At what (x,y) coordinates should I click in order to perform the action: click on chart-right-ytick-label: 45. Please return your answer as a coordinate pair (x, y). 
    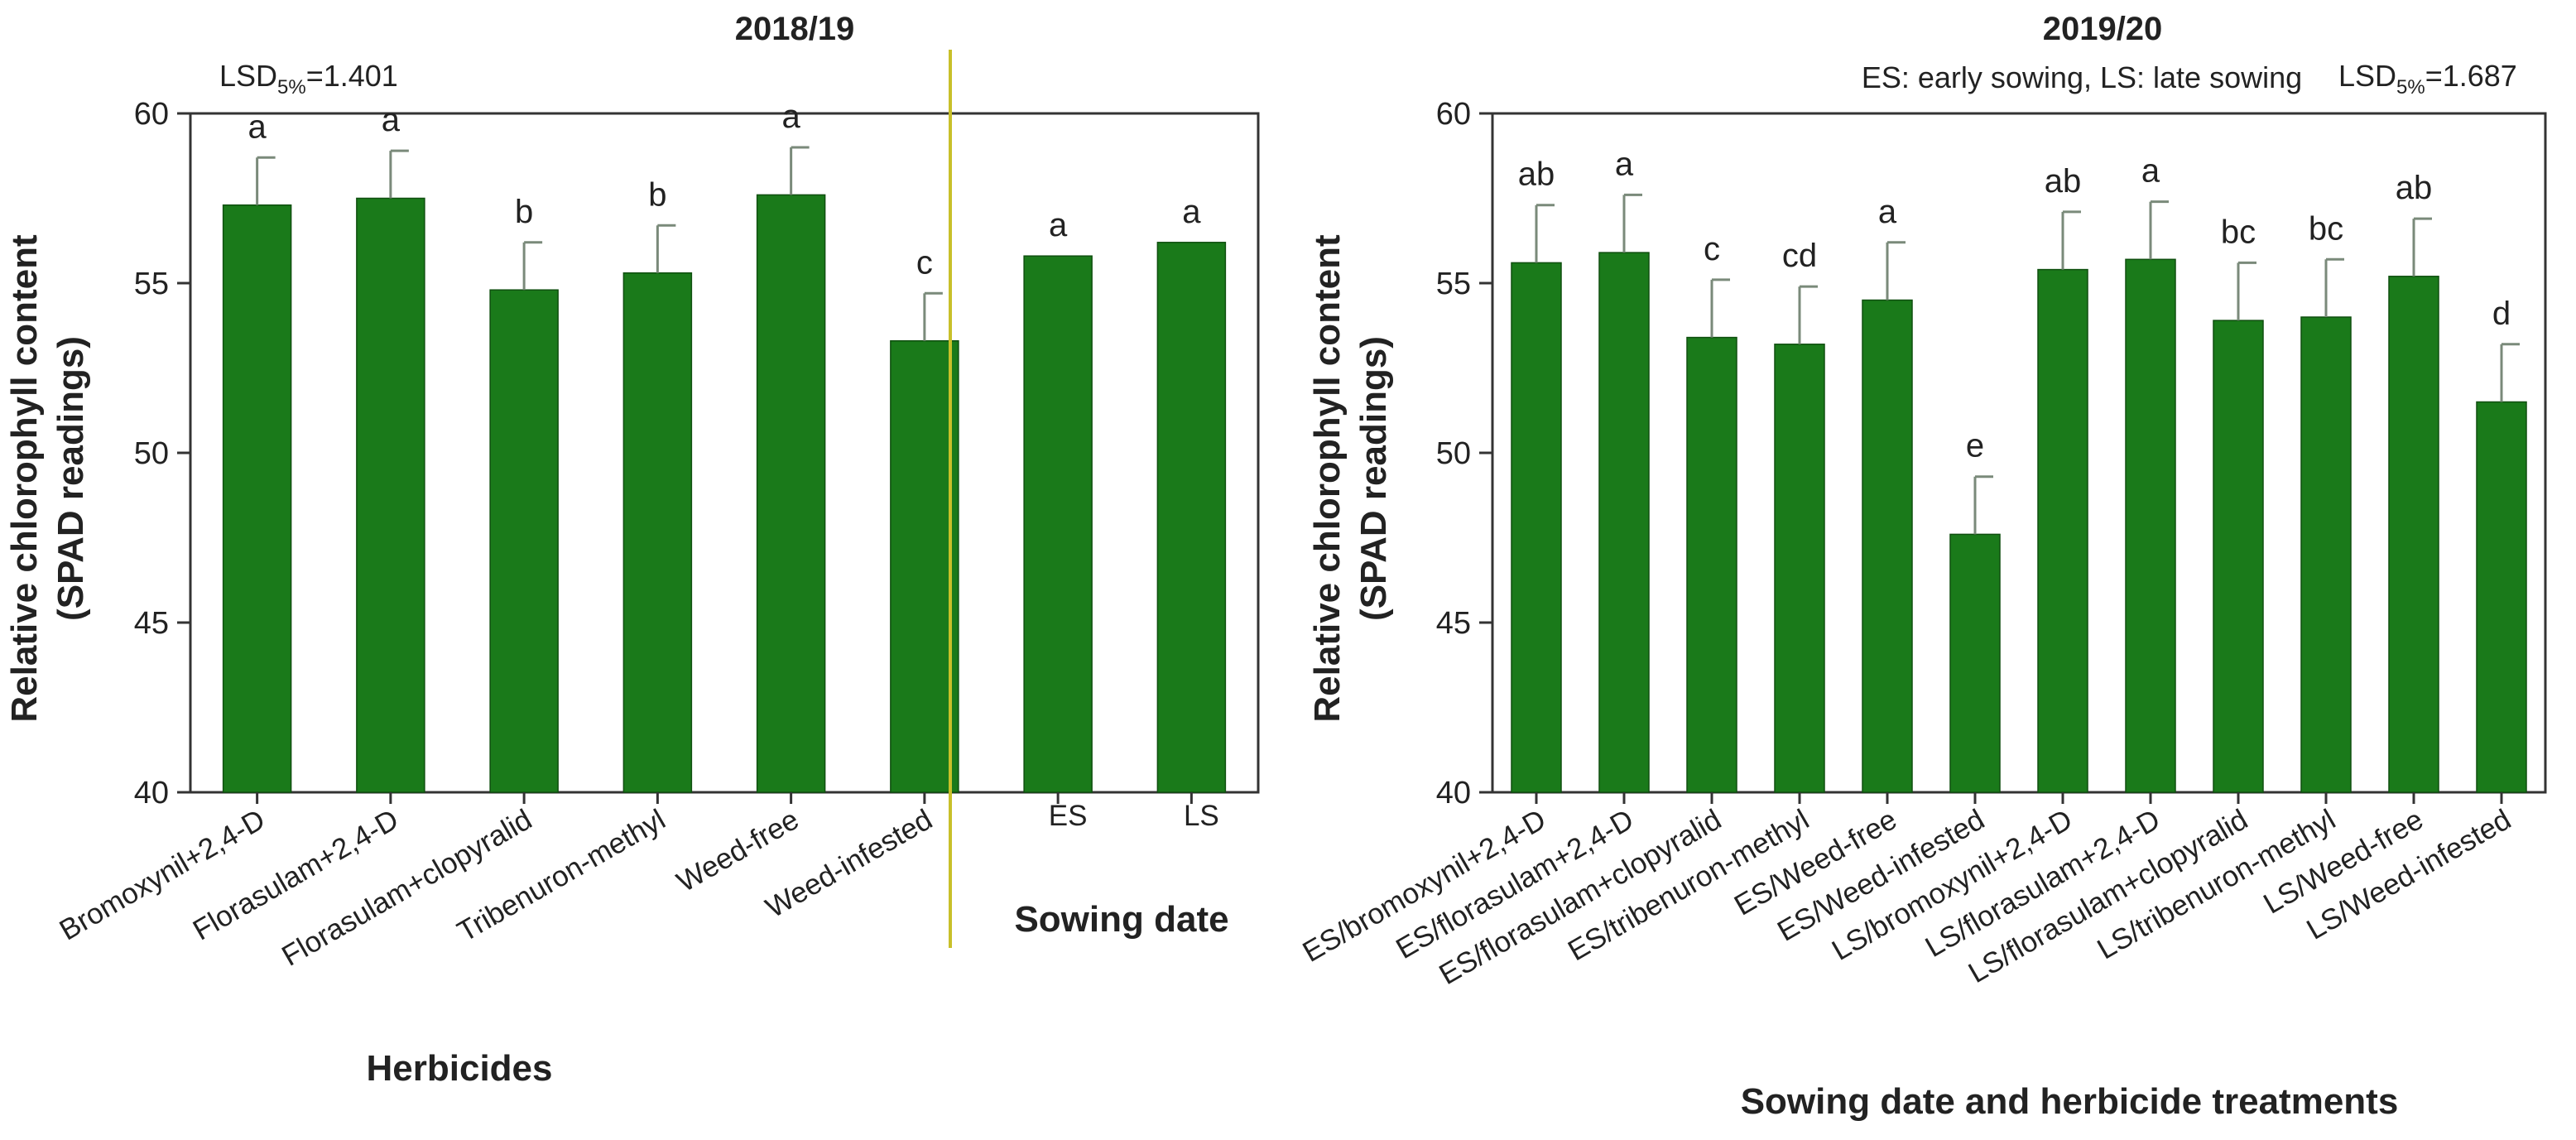
    Looking at the image, I should click on (1453, 623).